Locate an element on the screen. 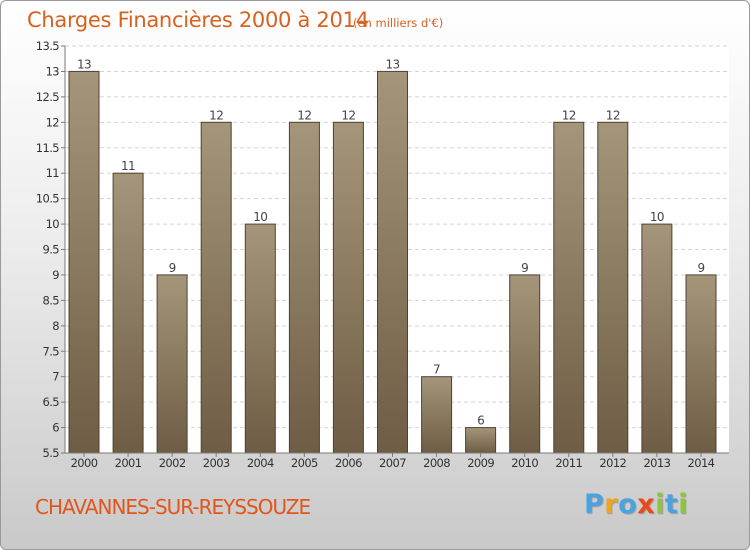  y-tick-label: 9.5 is located at coordinates (51, 250).